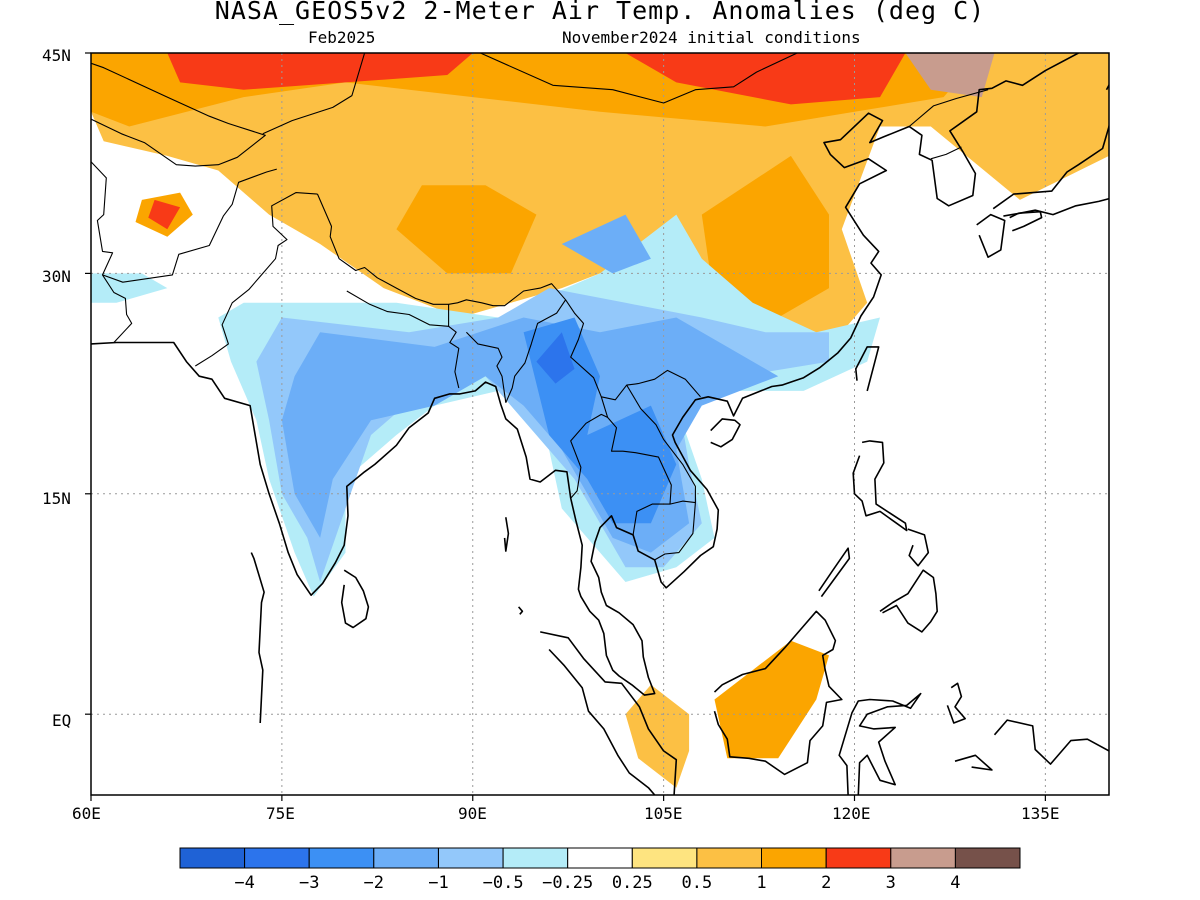 The width and height of the screenshot is (1200, 900). What do you see at coordinates (503, 883) in the screenshot?
I see `colorbar-label-4: −0.5` at bounding box center [503, 883].